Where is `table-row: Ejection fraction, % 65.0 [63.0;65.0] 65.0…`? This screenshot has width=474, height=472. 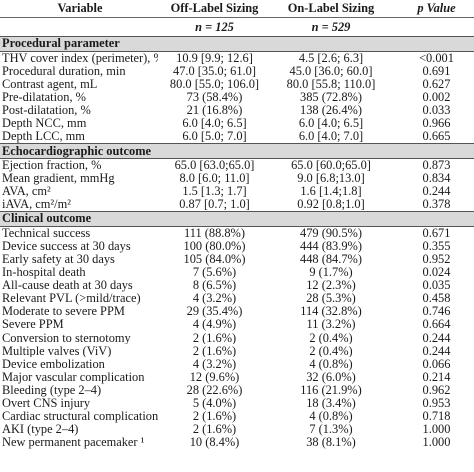 table-row: Ejection fraction, % 65.0 [63.0;65.0] 65.0… is located at coordinates (237, 165).